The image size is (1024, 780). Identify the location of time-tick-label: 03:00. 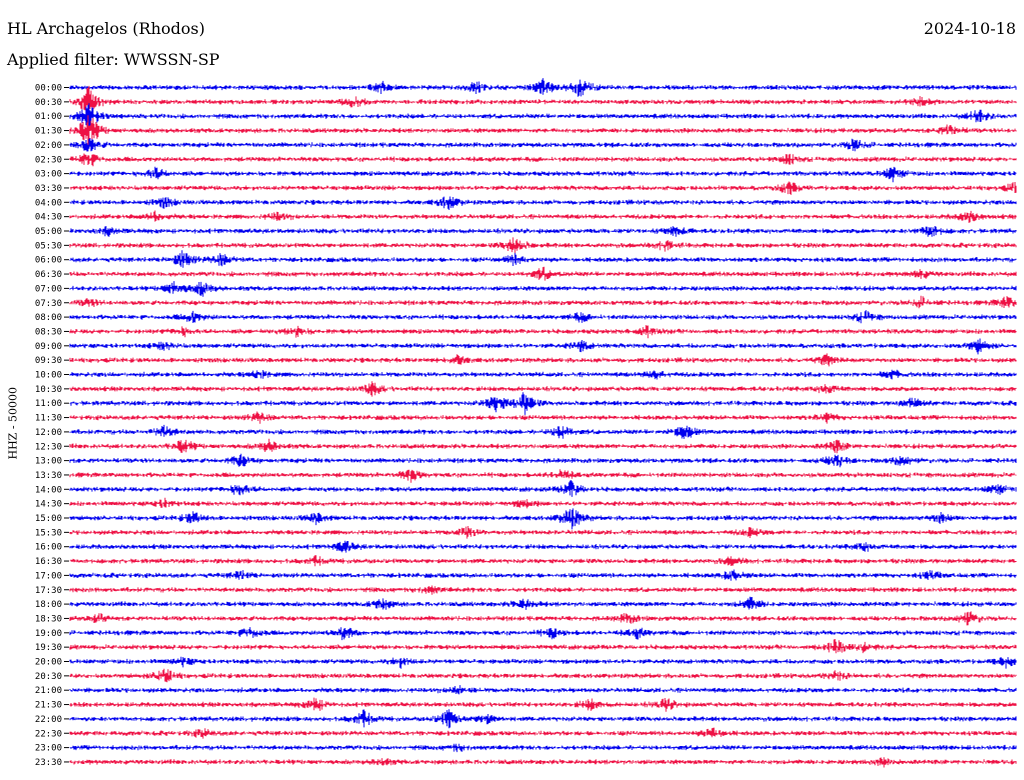
(48, 175).